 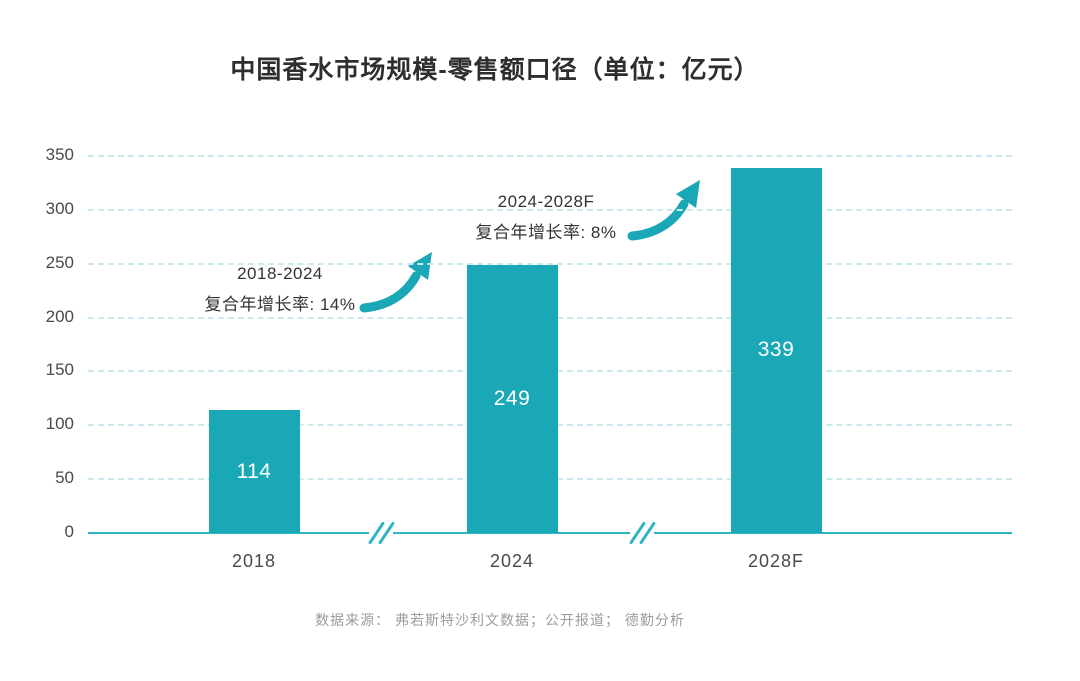 What do you see at coordinates (280, 304) in the screenshot?
I see `annotation-cagr-label: 复合年增长率: 14%` at bounding box center [280, 304].